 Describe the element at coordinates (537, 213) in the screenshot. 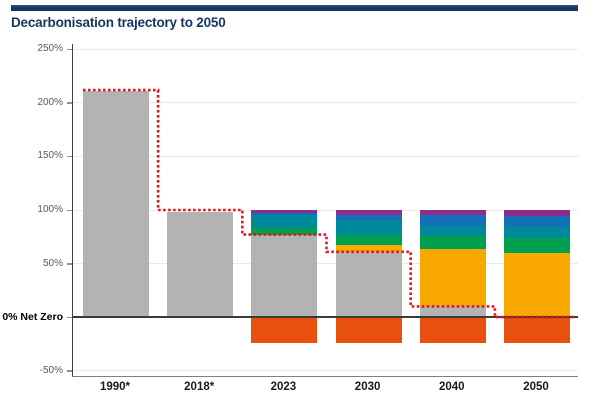

I see `bar-segment-2050-purple` at that location.